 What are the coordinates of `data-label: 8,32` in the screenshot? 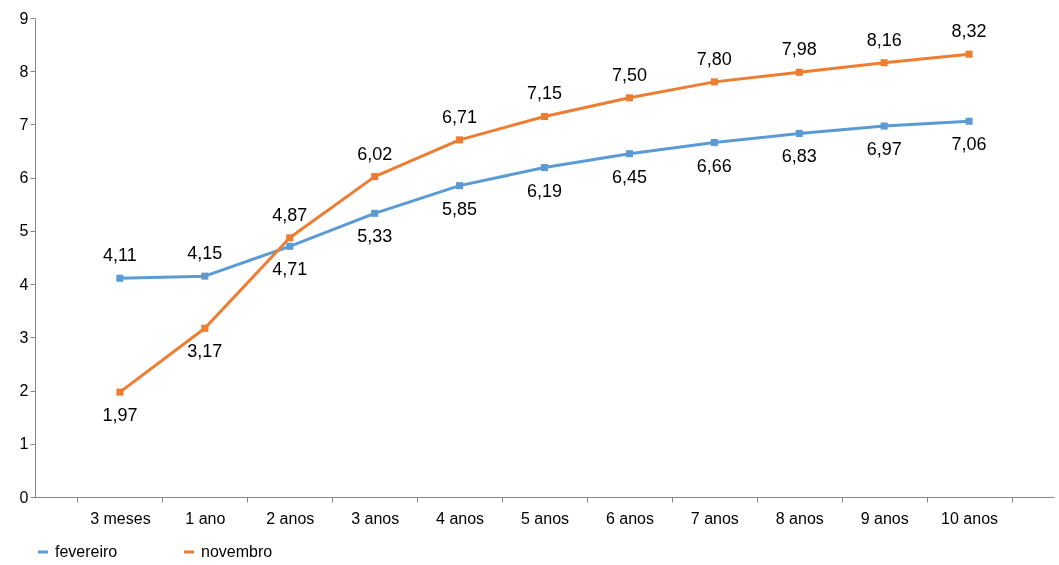 It's located at (969, 31).